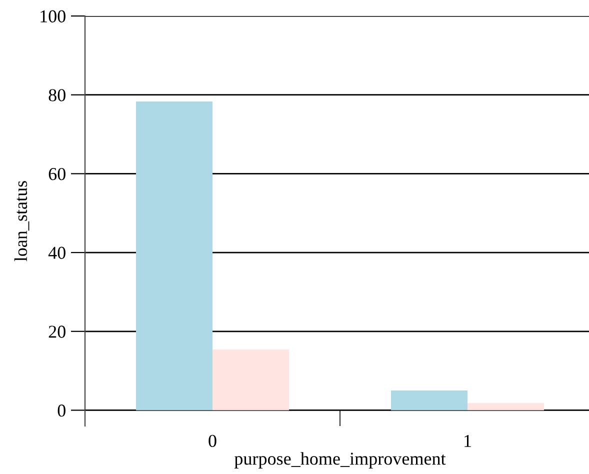  What do you see at coordinates (467, 440) in the screenshot?
I see `x-tick-label: 1` at bounding box center [467, 440].